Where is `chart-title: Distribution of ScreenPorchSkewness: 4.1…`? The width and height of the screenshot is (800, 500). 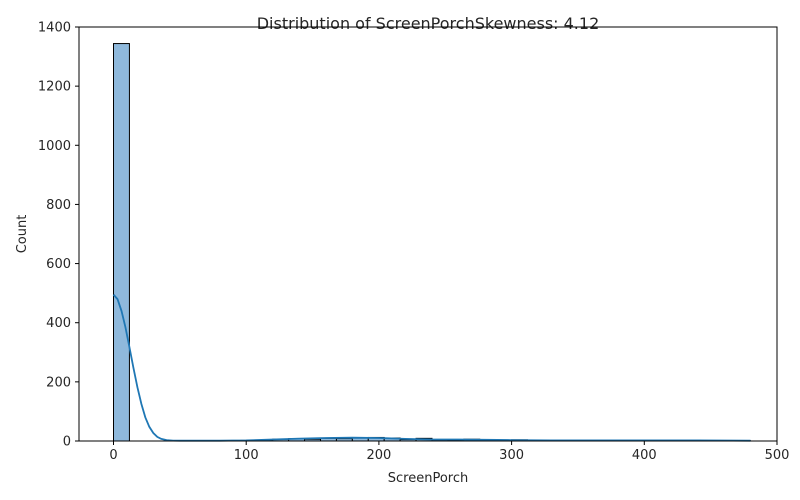
chart-title: Distribution of ScreenPorchSkewness: 4.1… is located at coordinates (428, 23).